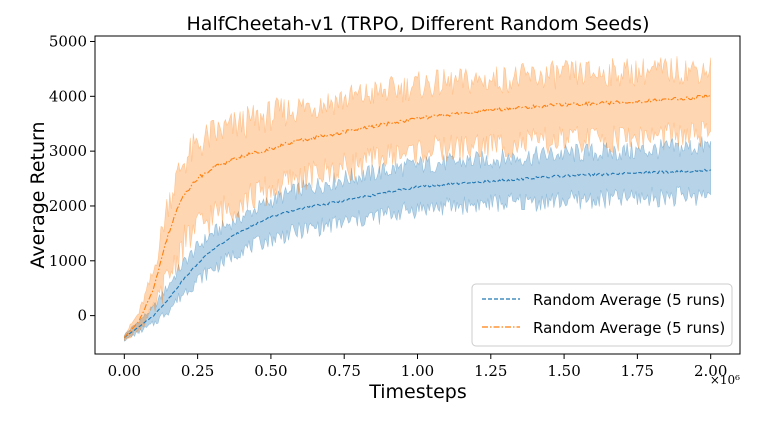 This screenshot has height=424, width=781. Describe the element at coordinates (563, 371) in the screenshot. I see `x-tick-label: 1.50` at that location.